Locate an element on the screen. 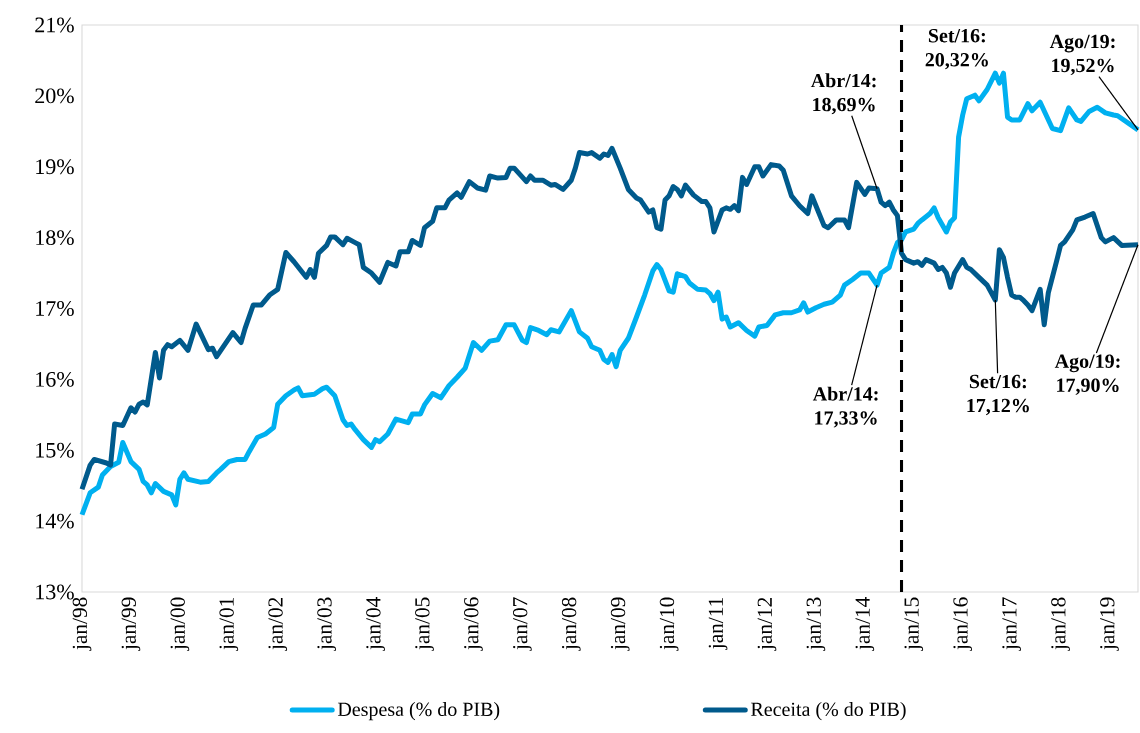 Image resolution: width=1140 pixels, height=733 pixels. y-tick-label: 18% is located at coordinates (55, 238).